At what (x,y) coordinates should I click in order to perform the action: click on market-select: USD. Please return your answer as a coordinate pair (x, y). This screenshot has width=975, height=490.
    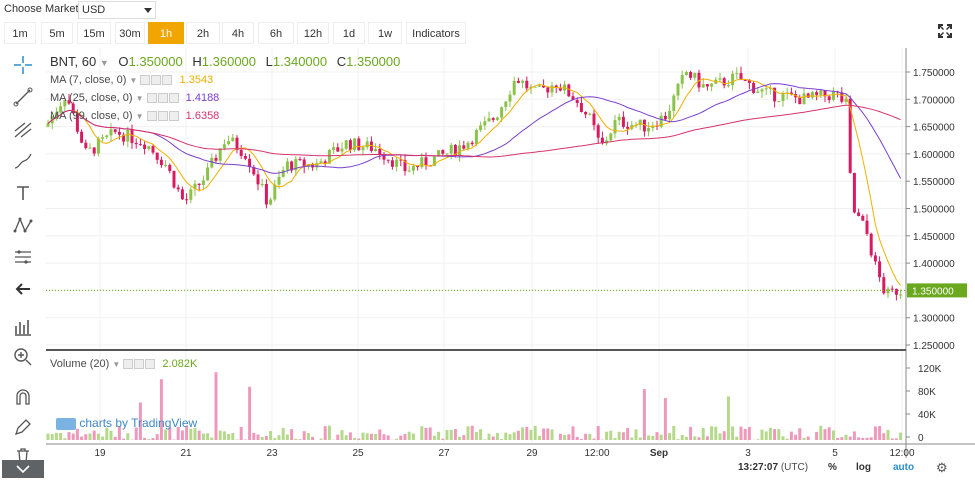
    Looking at the image, I should click on (117, 10).